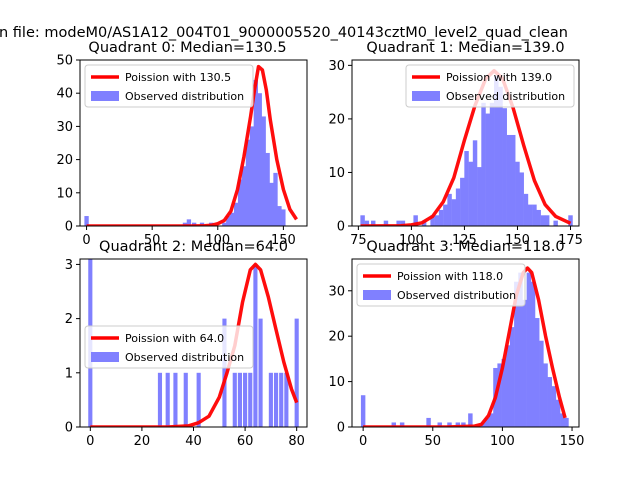 This screenshot has height=480, width=640. What do you see at coordinates (69, 373) in the screenshot?
I see `y-tick-label: 1` at bounding box center [69, 373].